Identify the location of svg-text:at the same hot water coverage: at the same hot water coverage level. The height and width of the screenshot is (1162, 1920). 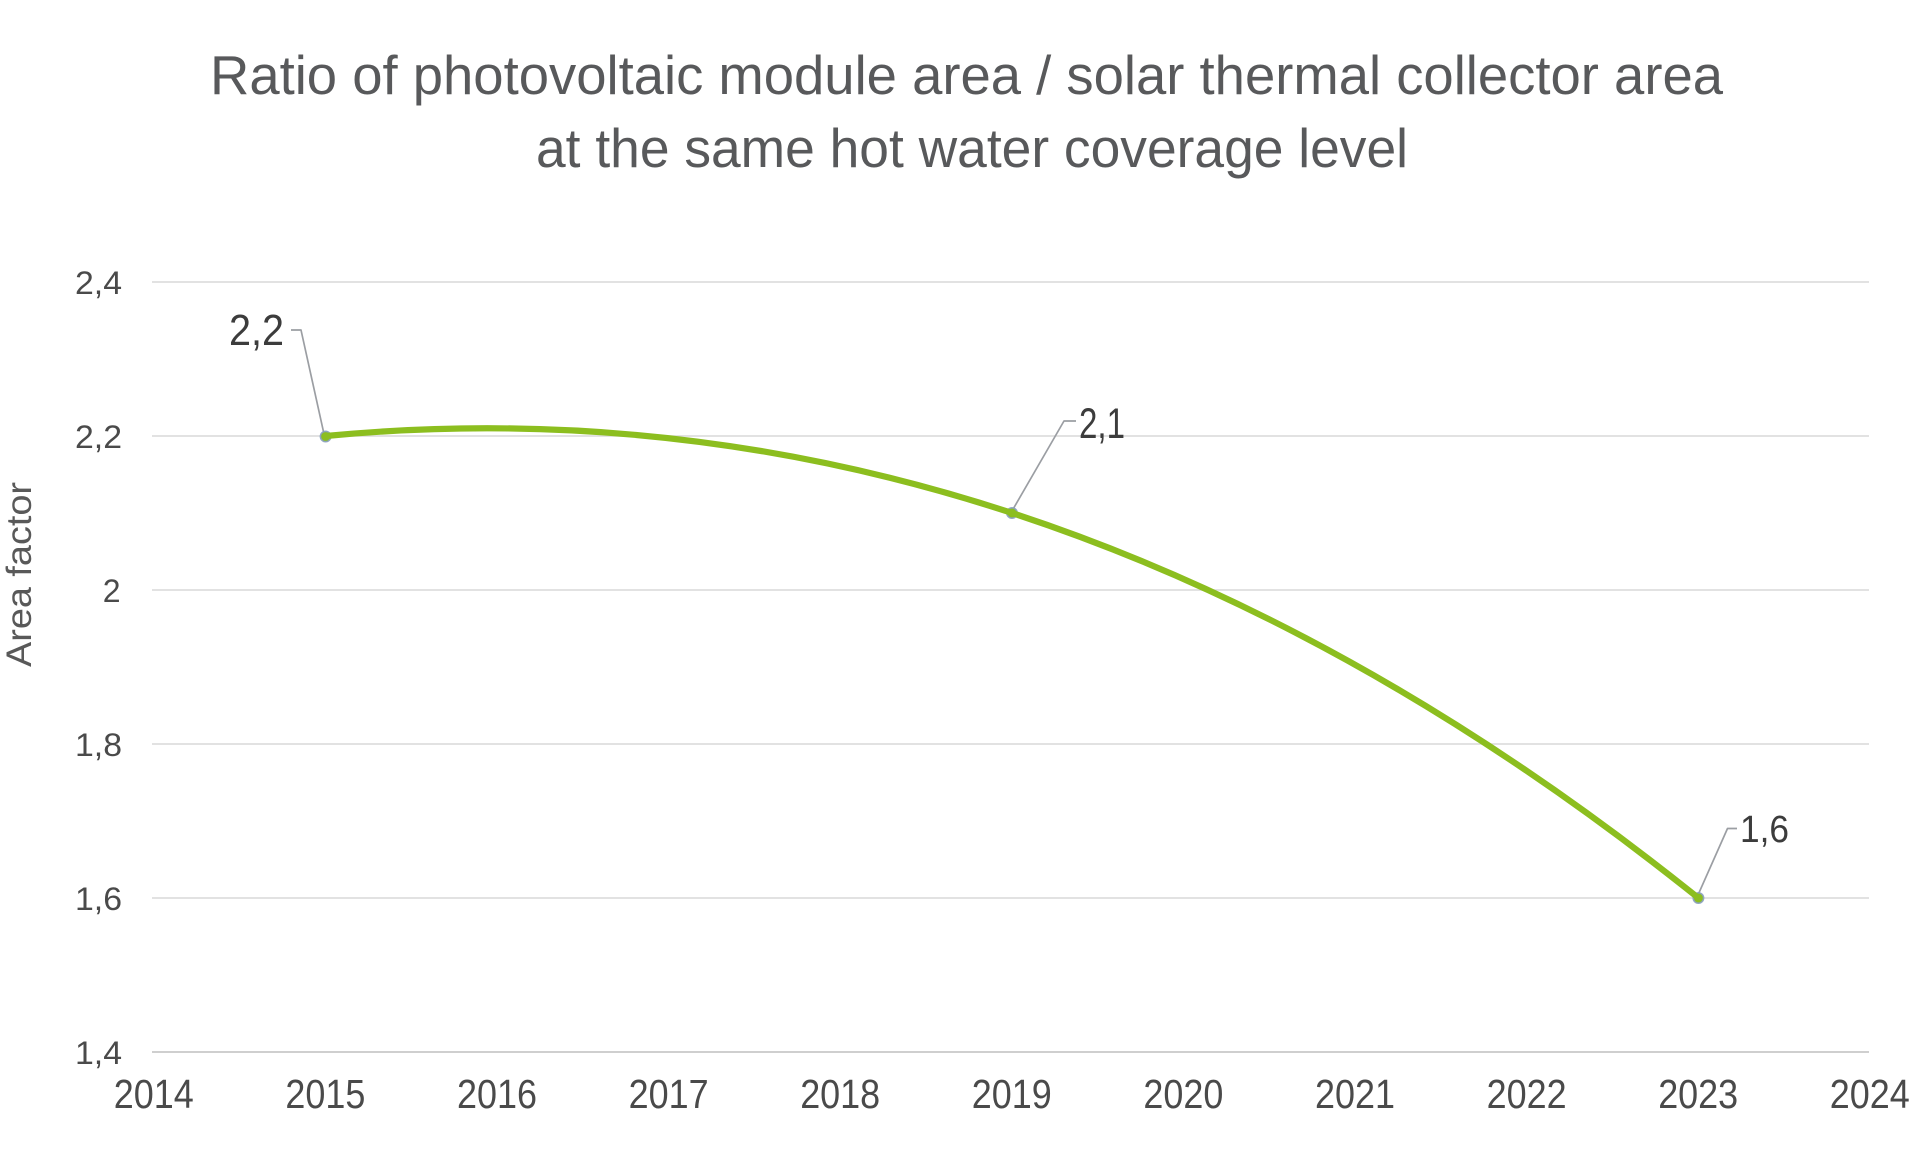
(972, 148).